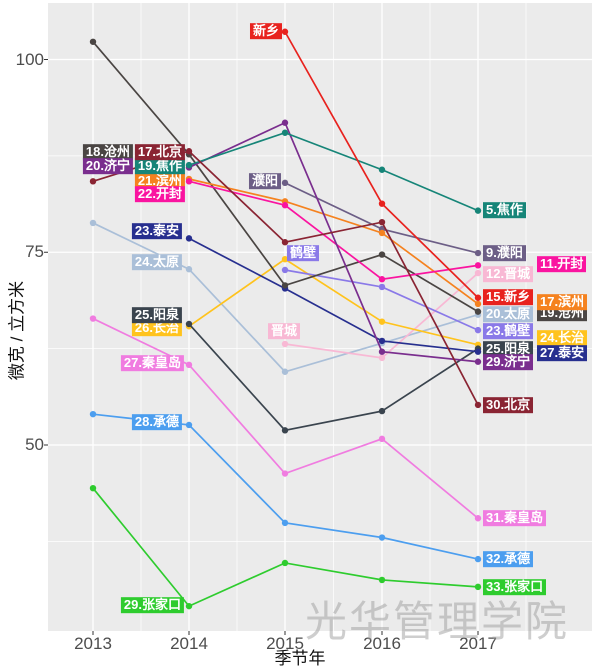 Image resolution: width=600 pixels, height=666 pixels. What do you see at coordinates (437, 621) in the screenshot?
I see `watermark: 光华管理学院` at bounding box center [437, 621].